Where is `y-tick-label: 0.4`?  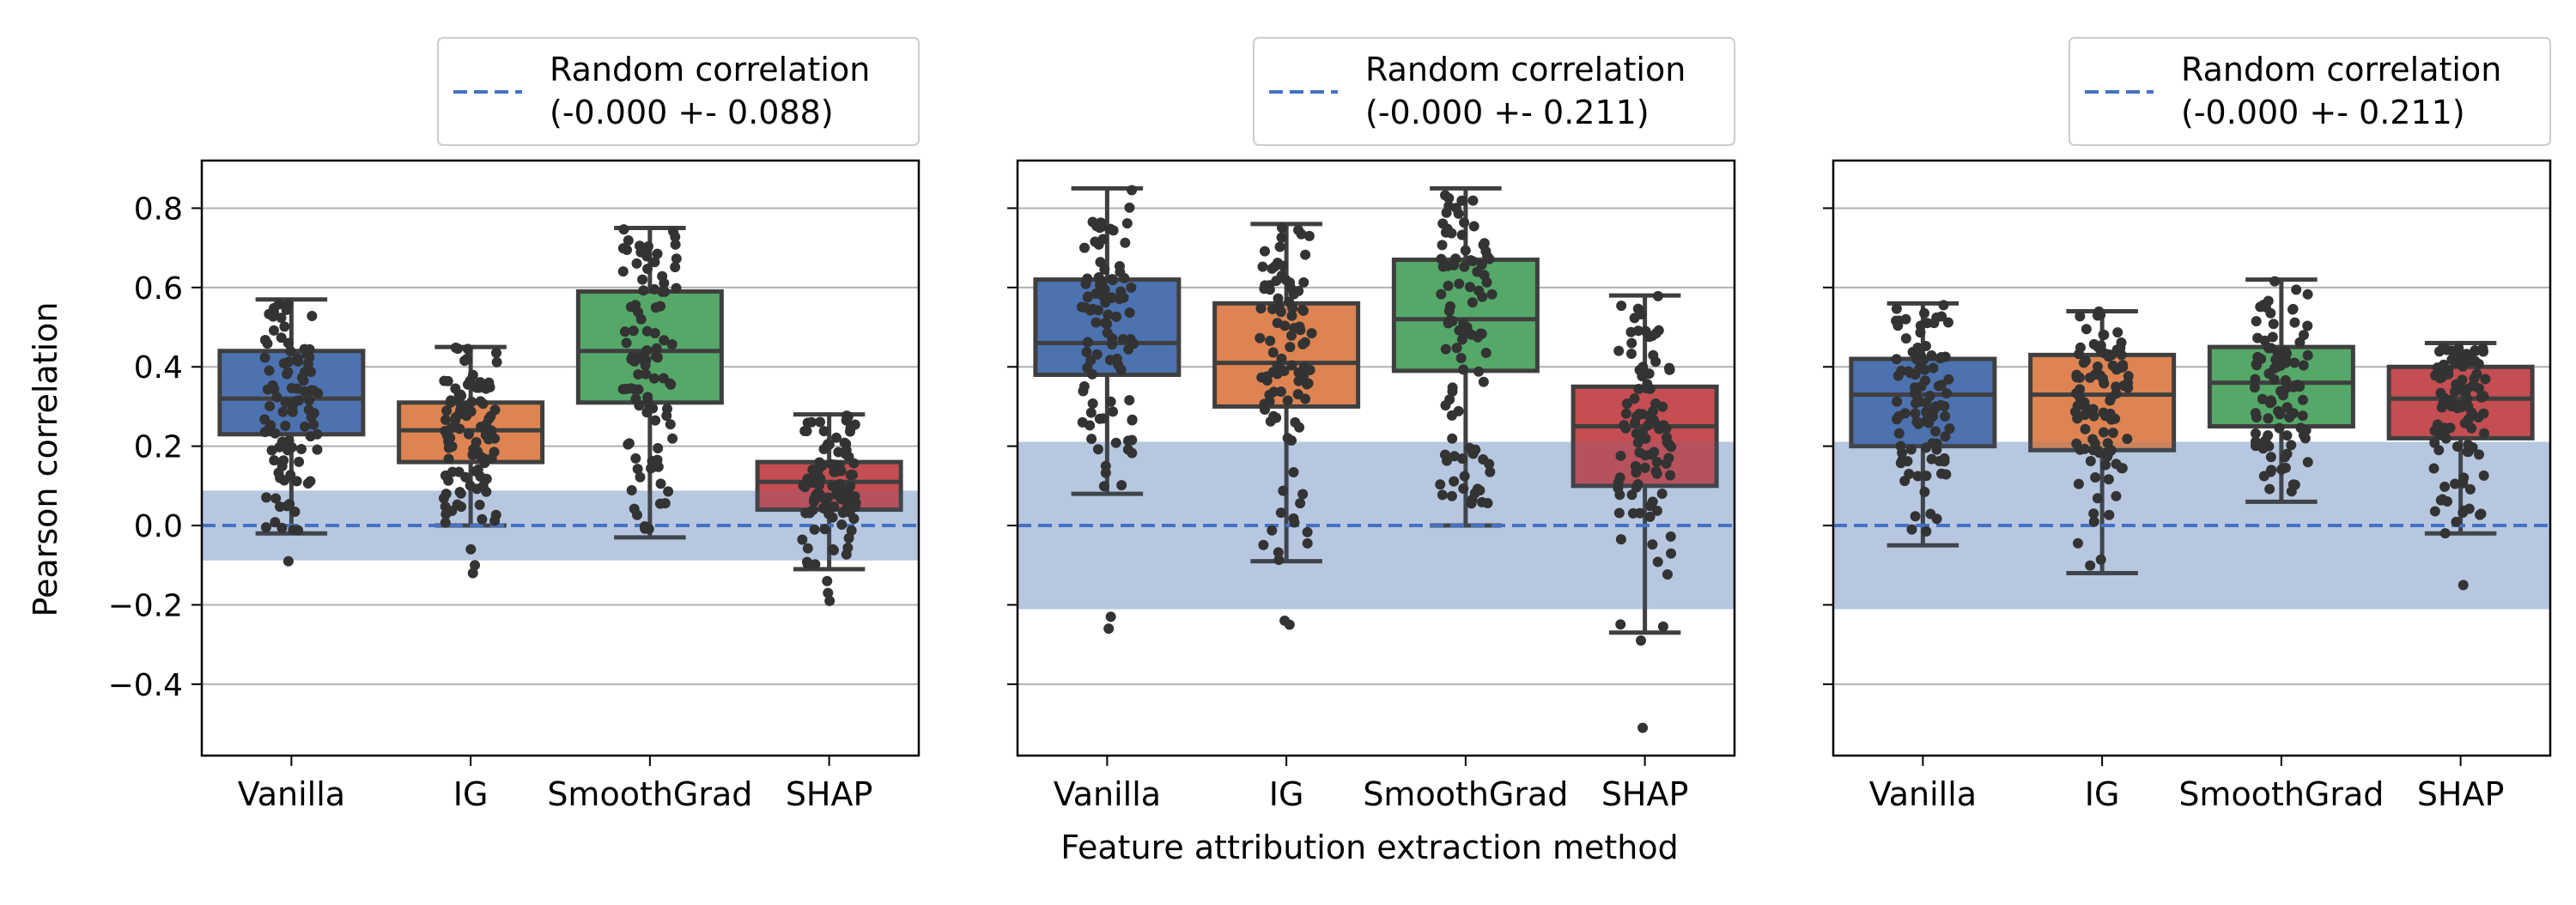 y-tick-label: 0.4 is located at coordinates (159, 368).